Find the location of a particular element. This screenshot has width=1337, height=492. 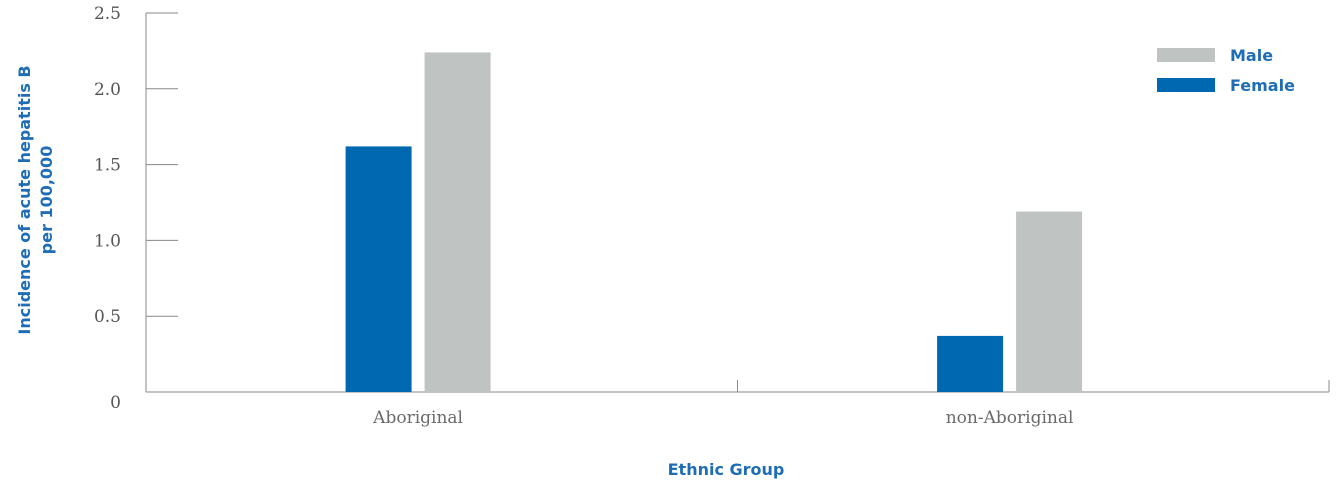

y-tick-label: 0.5 is located at coordinates (107, 317).